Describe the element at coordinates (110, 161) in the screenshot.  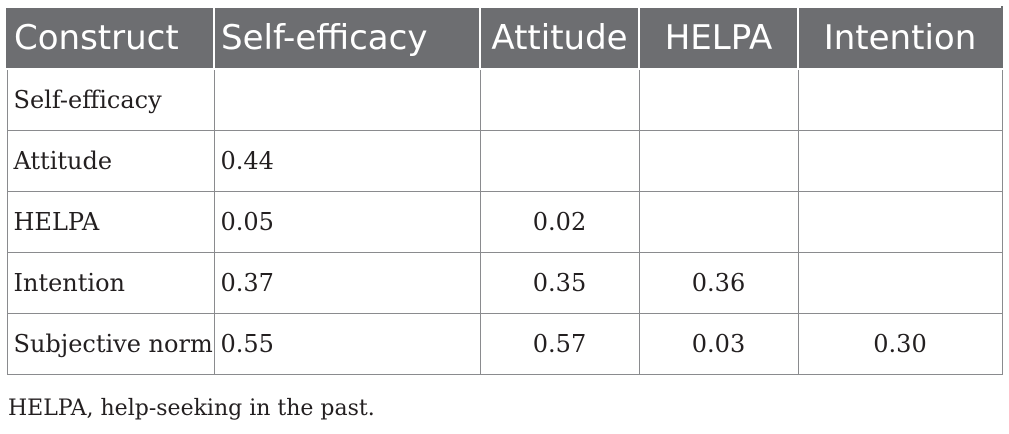
I see `row-label: Attitude` at that location.